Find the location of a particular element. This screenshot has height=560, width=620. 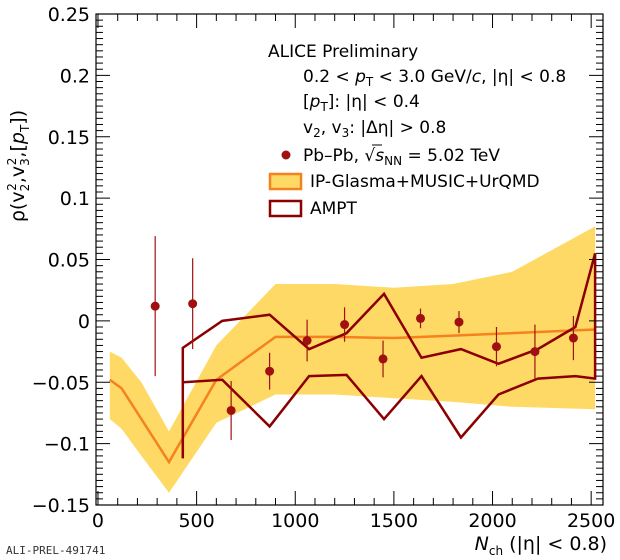

x-tick-label: 0 is located at coordinates (98, 521).